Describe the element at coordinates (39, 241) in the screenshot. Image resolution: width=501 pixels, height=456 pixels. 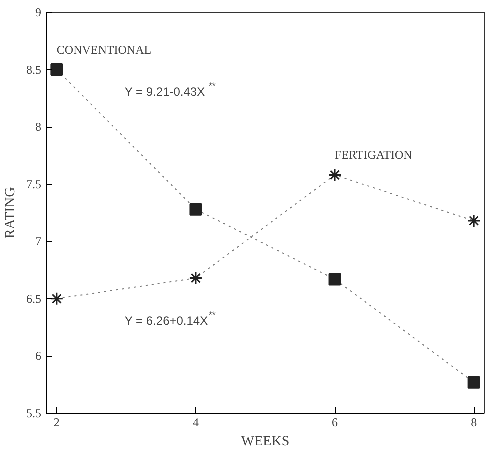
I see `y-tick-label: 7` at that location.